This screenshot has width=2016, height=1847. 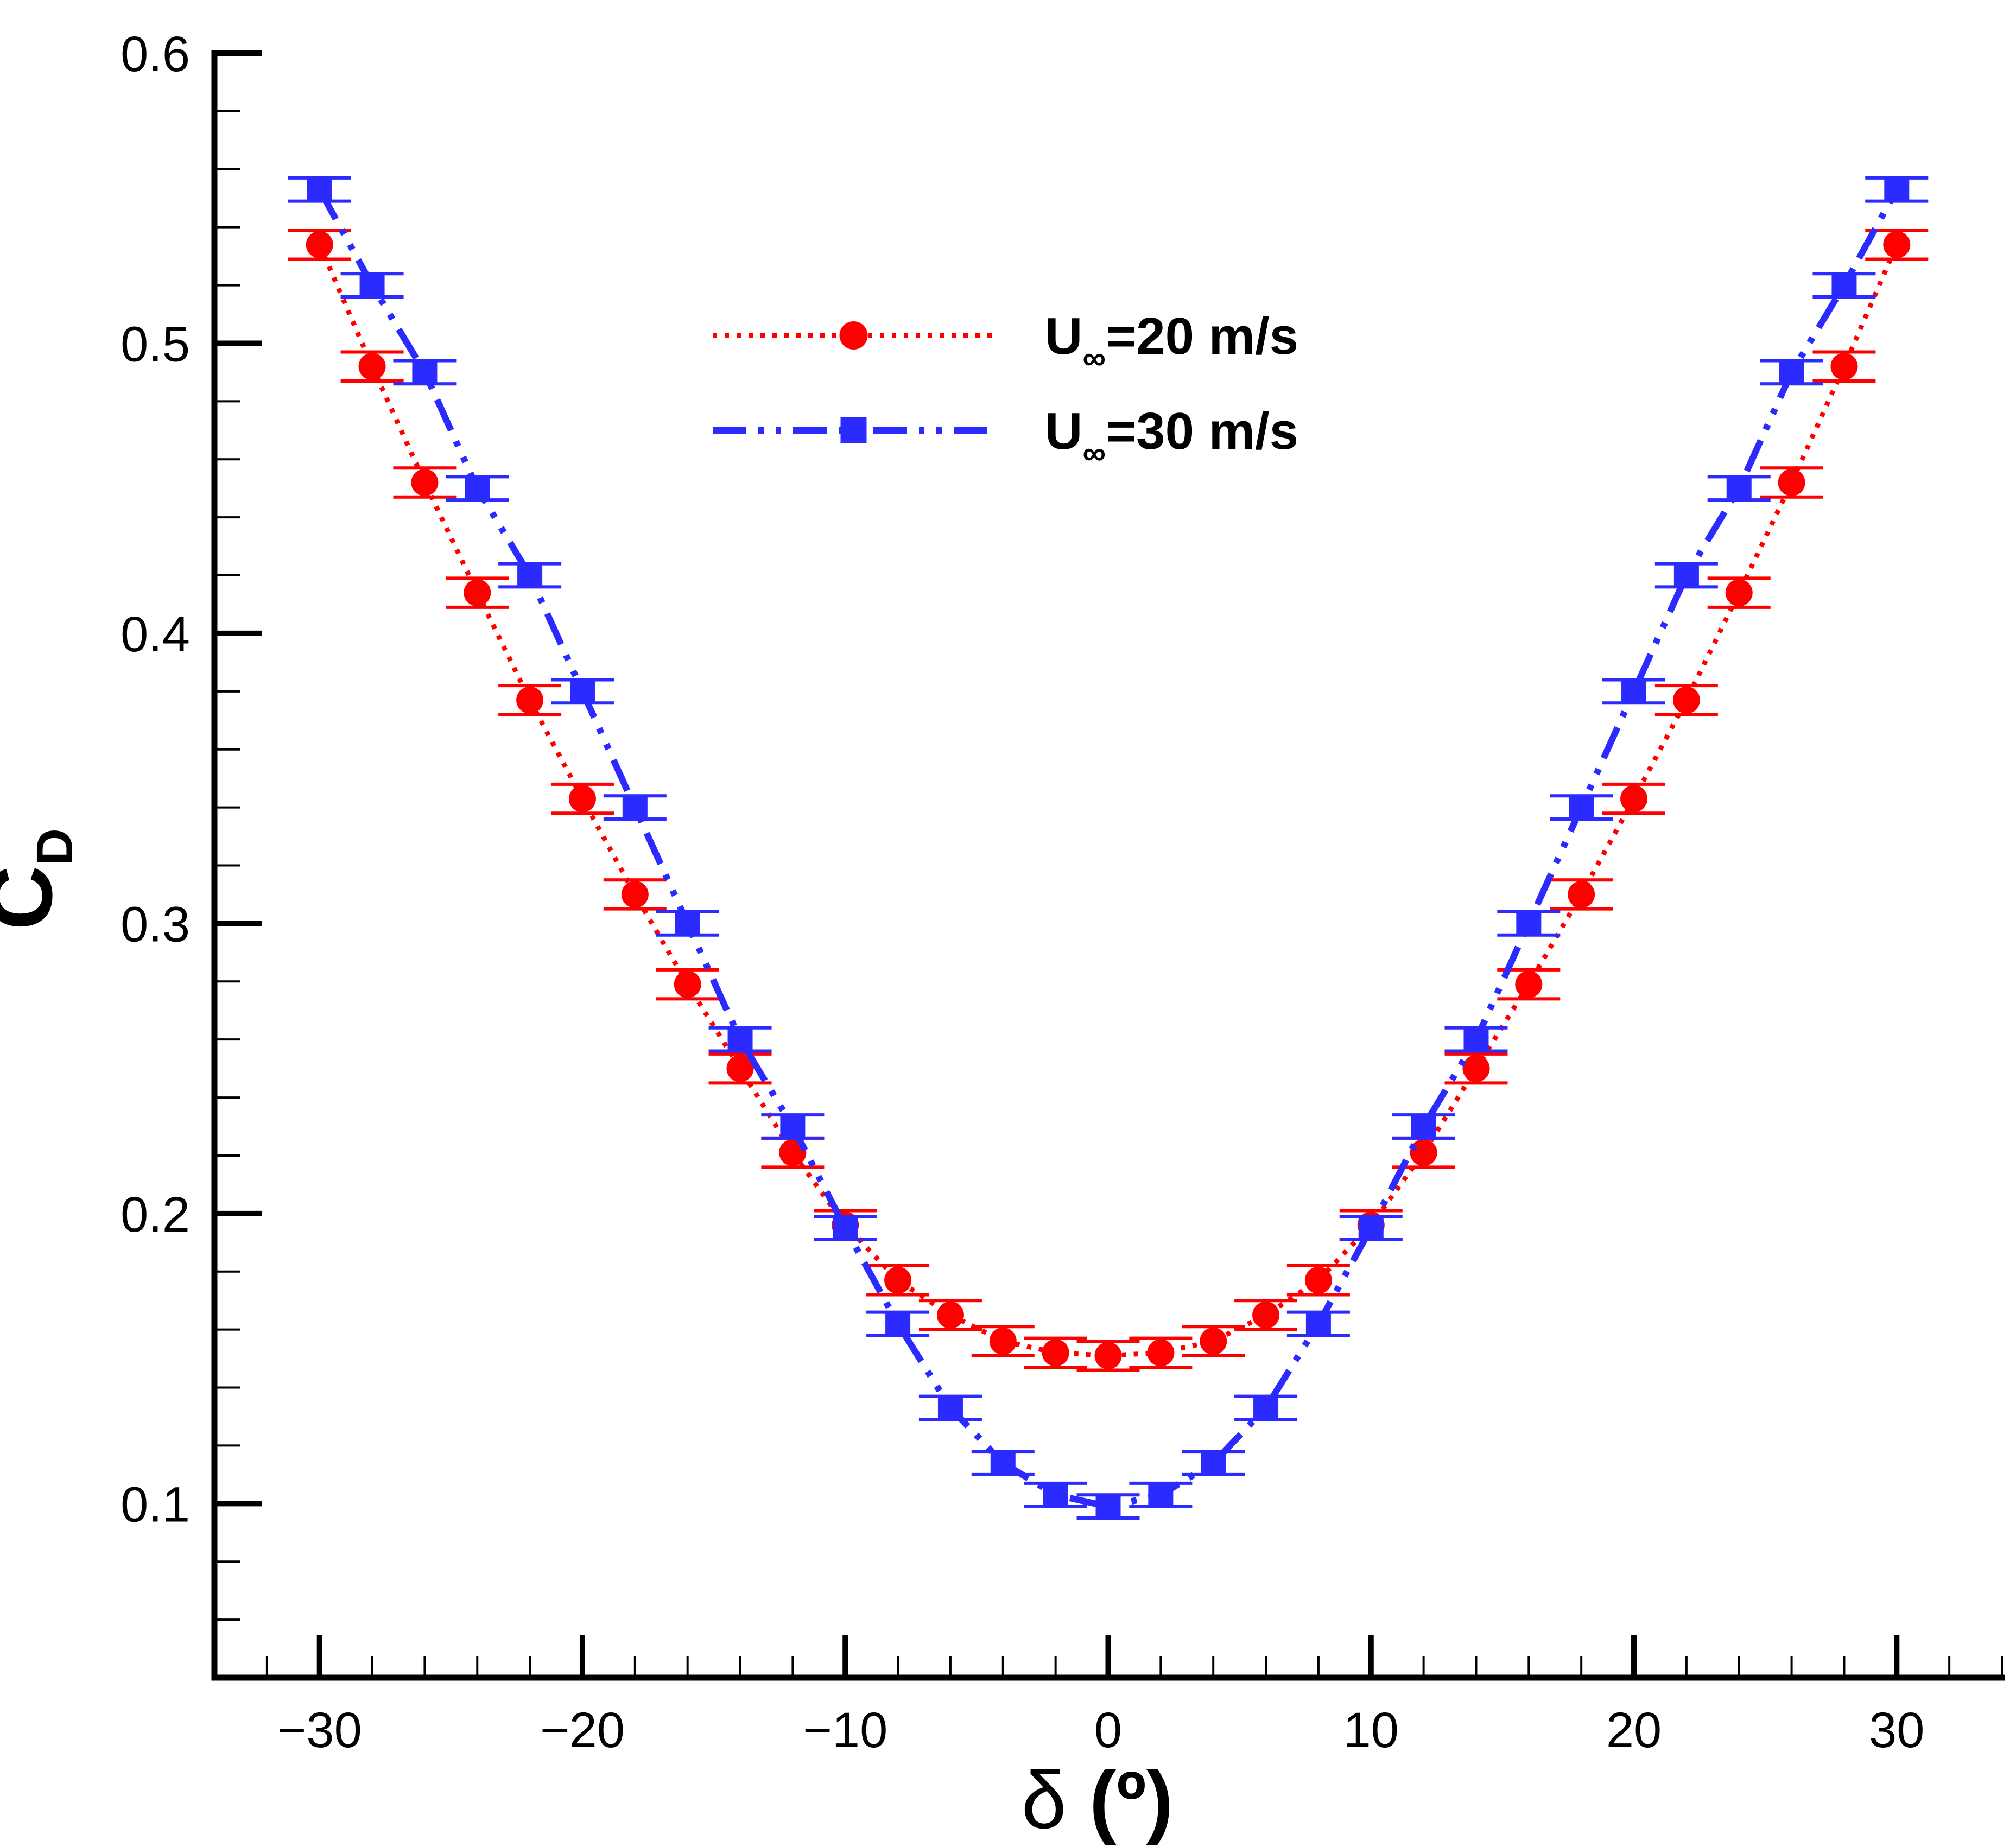 I want to click on x-tick-label: −10, so click(x=845, y=1730).